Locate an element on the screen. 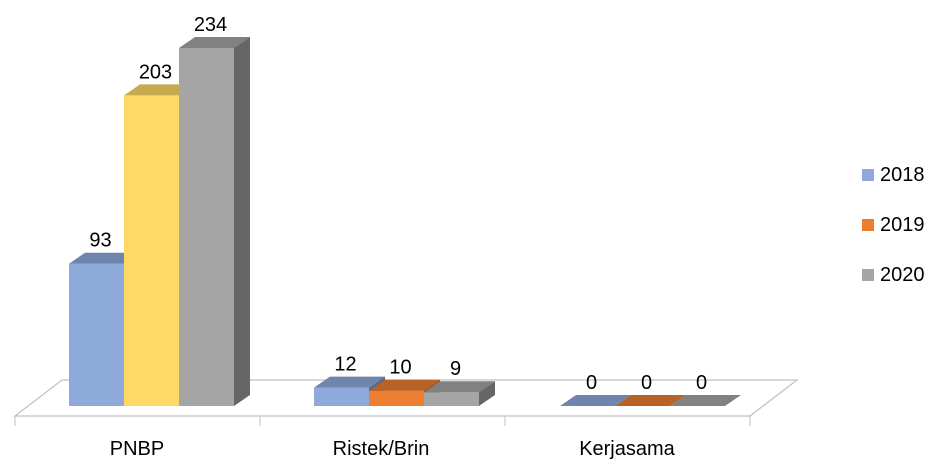 Image resolution: width=947 pixels, height=465 pixels. category-labels: PNBP Ristek/Brin Kerjasama is located at coordinates (393, 449).